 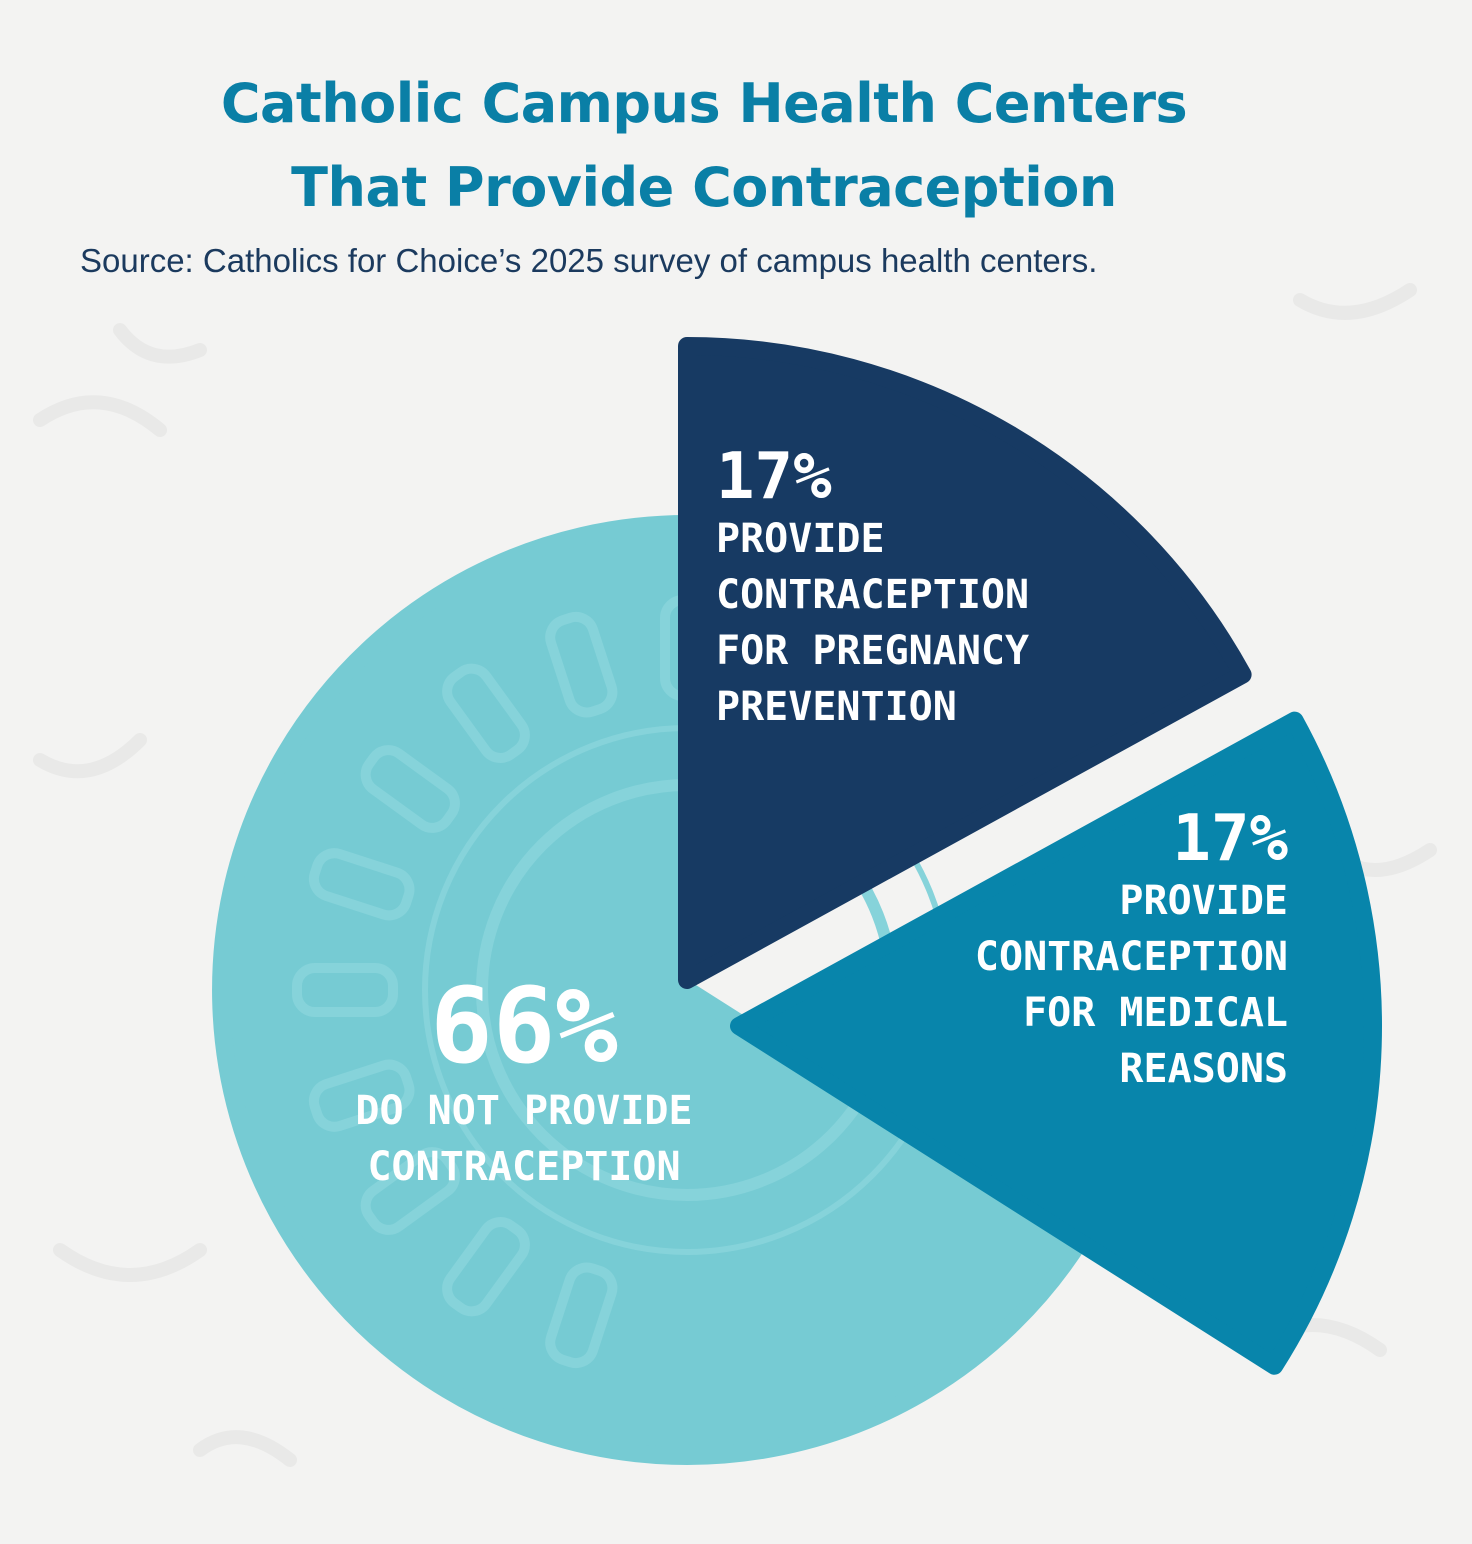 I want to click on data-label-text-pregnancy-3: FOR PREGNANCY, so click(x=872, y=651).